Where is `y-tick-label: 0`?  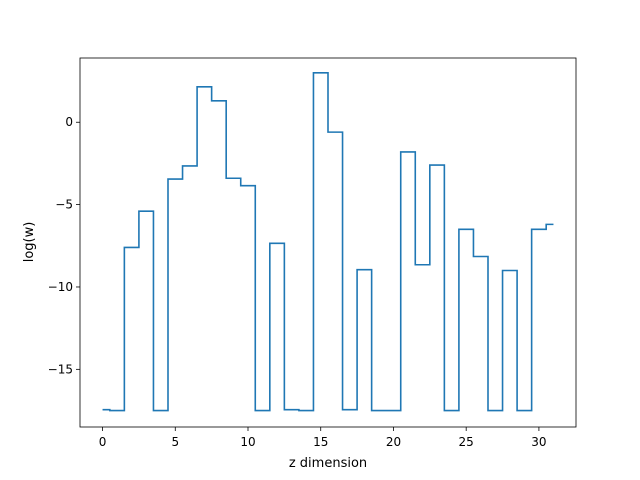
y-tick-label: 0 is located at coordinates (69, 122).